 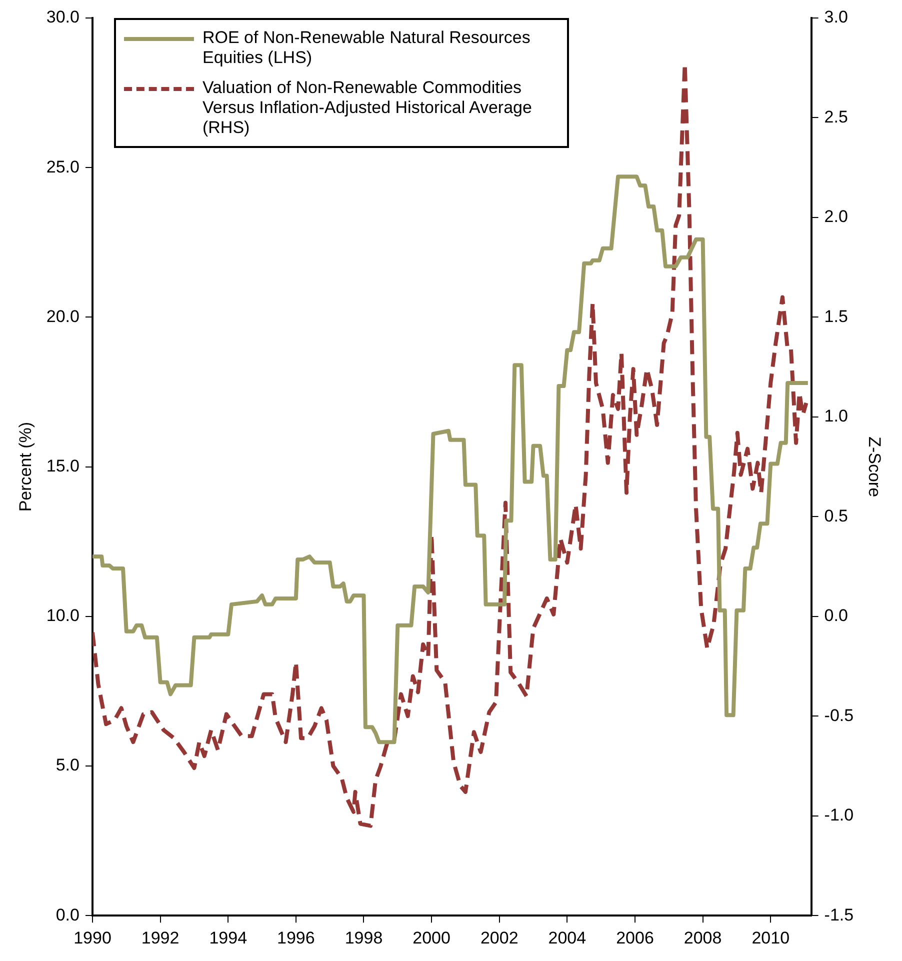 I want to click on y2-tick-label: 2.0, so click(x=836, y=216).